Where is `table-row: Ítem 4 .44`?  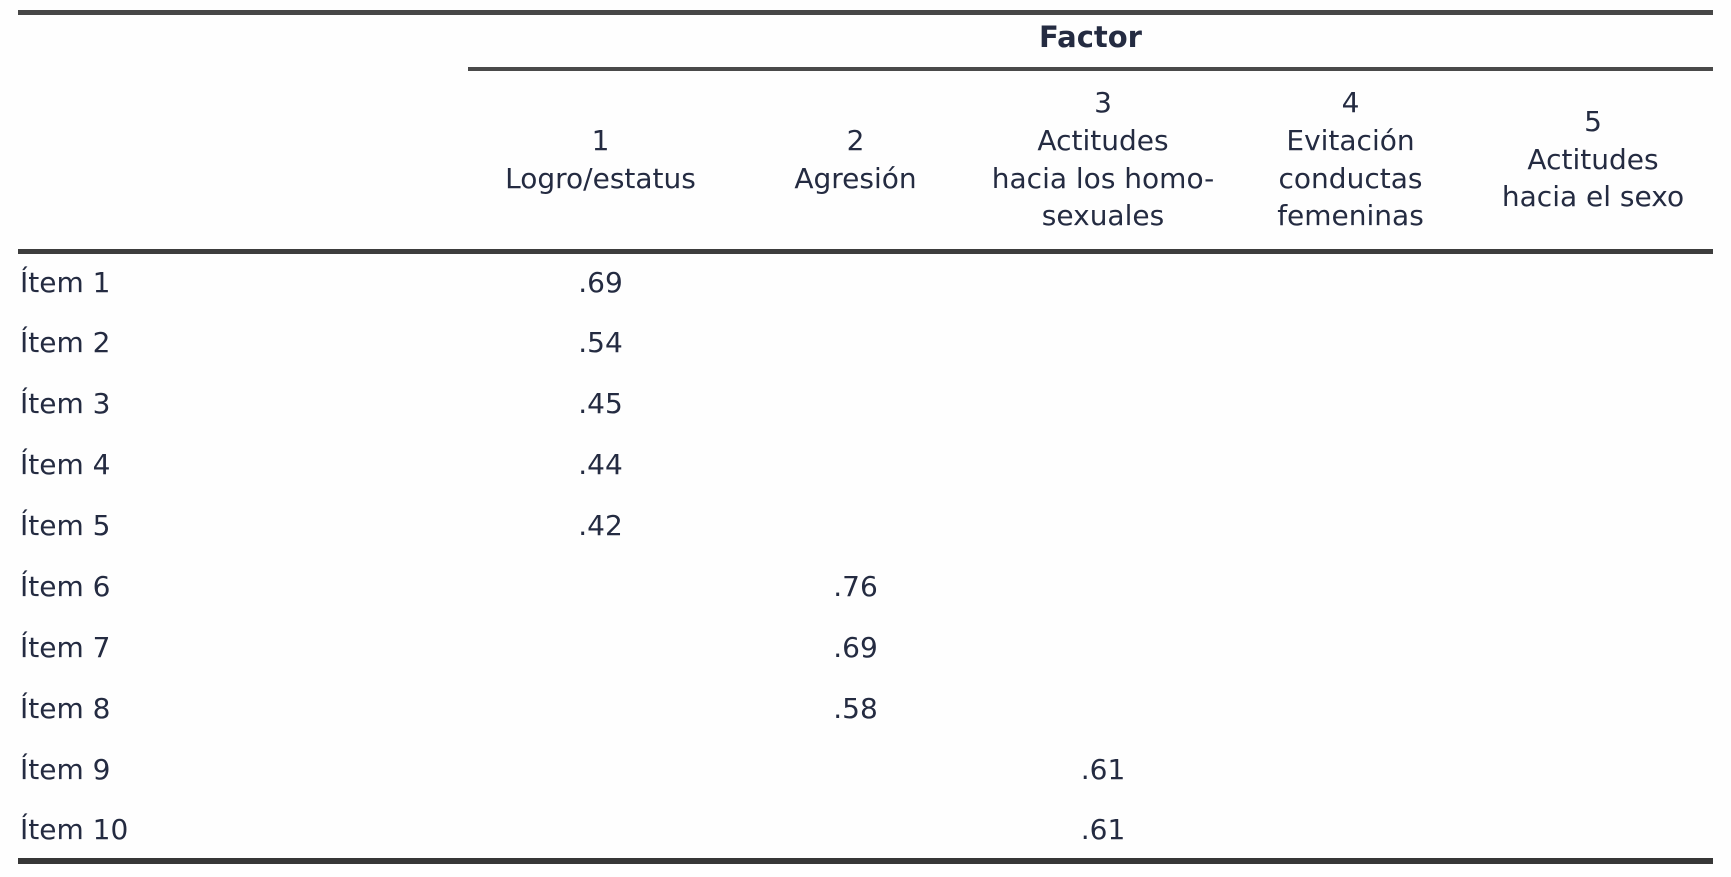 table-row: Ítem 4 .44 is located at coordinates (865, 464).